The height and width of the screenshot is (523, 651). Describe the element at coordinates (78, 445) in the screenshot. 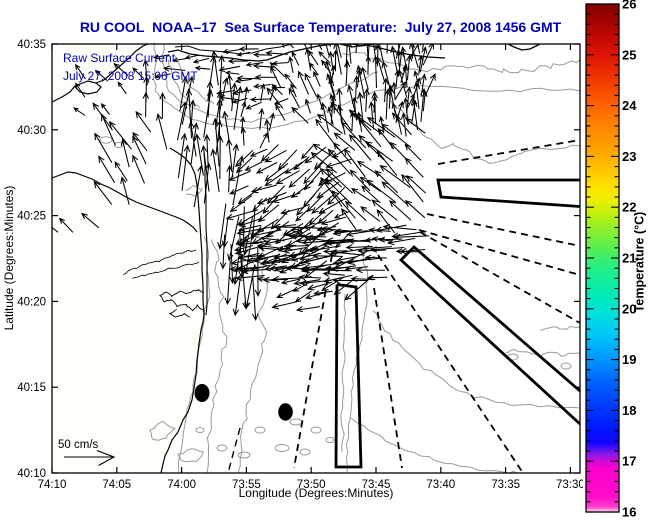

I see `svg-text: 50 cm/s` at that location.